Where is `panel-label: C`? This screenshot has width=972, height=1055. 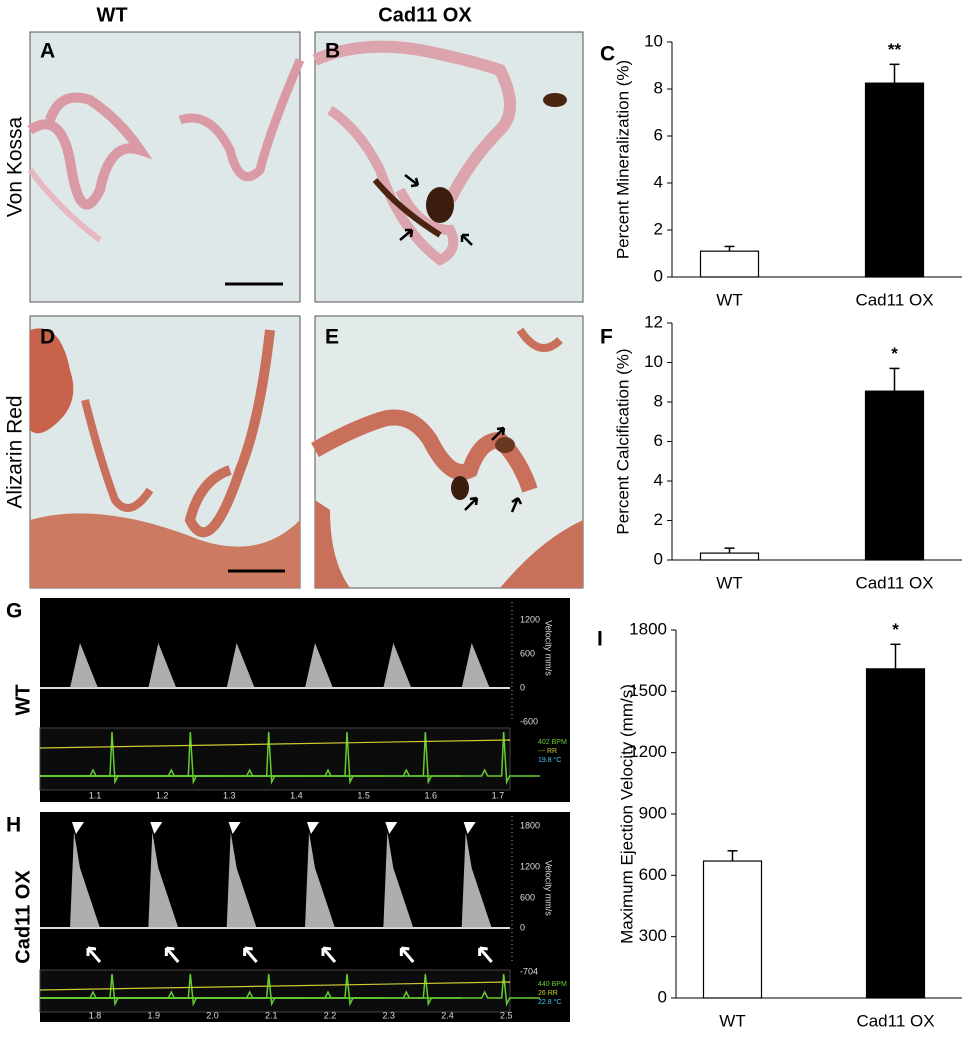
panel-label: C is located at coordinates (607, 54).